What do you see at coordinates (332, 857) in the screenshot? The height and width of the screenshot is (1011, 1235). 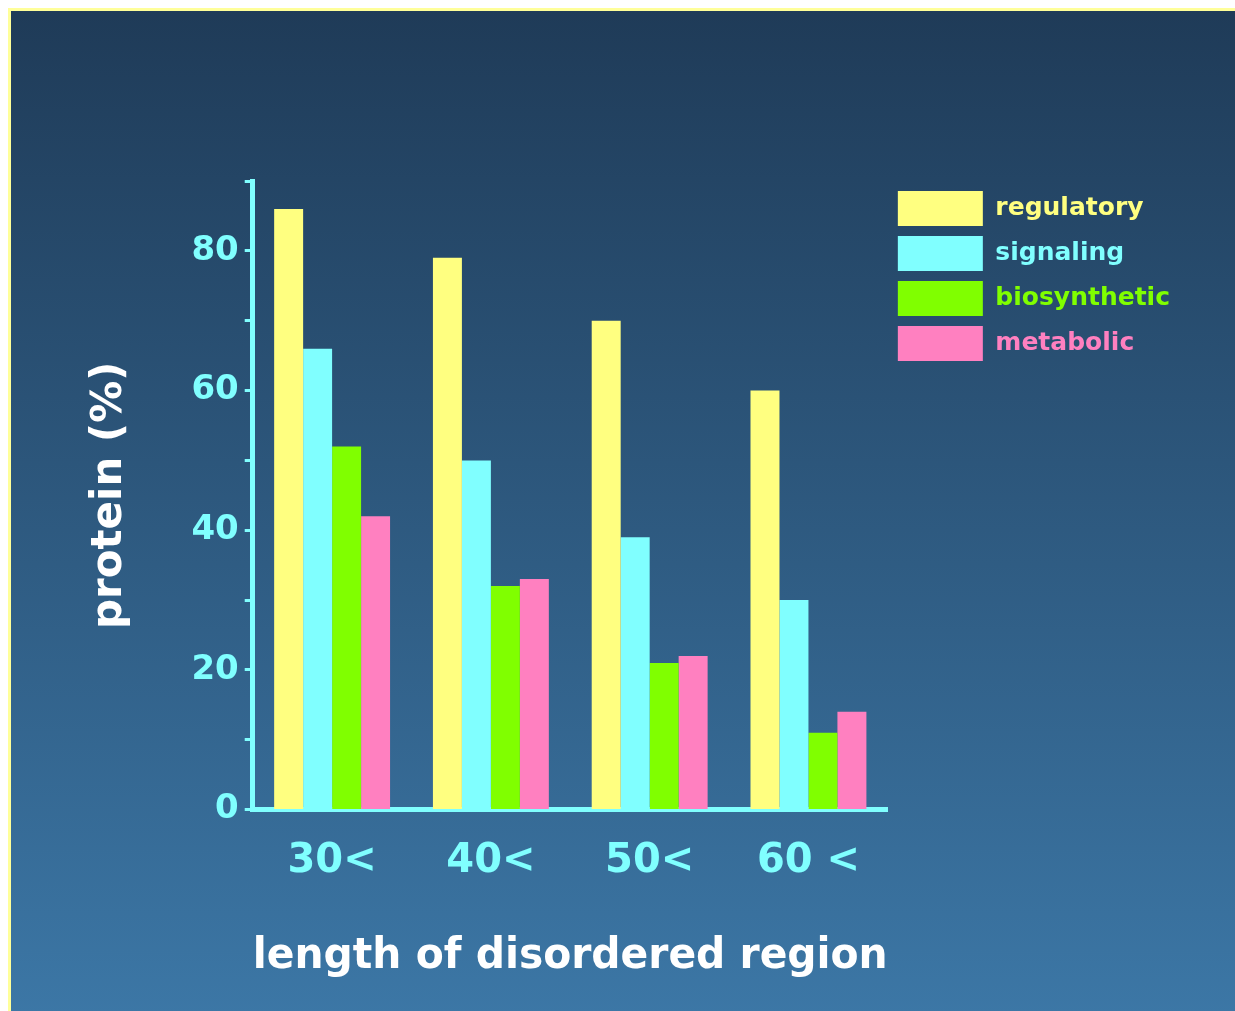 I see `x-tick-label: 30<` at bounding box center [332, 857].